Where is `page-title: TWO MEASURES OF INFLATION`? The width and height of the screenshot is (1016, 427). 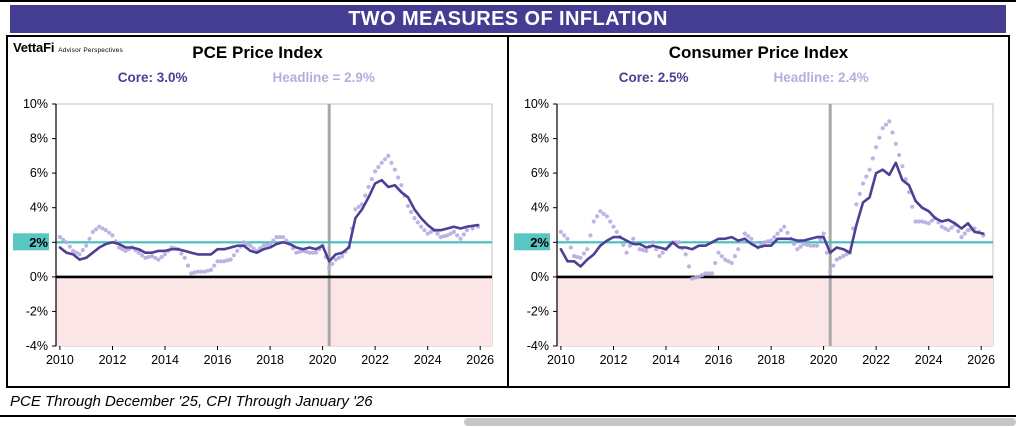 page-title: TWO MEASURES OF INFLATION is located at coordinates (508, 19).